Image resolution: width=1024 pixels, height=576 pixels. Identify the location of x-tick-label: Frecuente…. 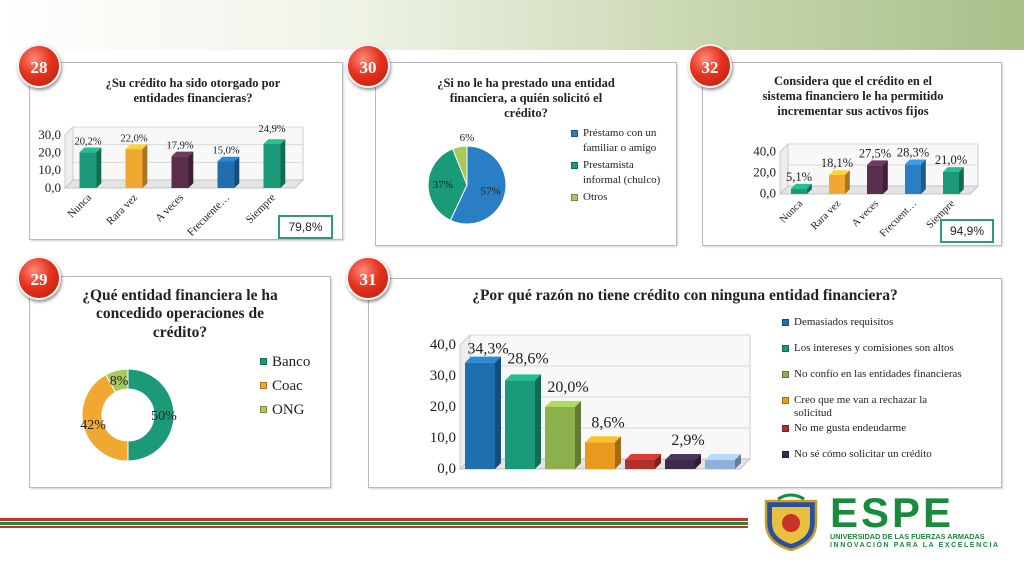
(208, 215).